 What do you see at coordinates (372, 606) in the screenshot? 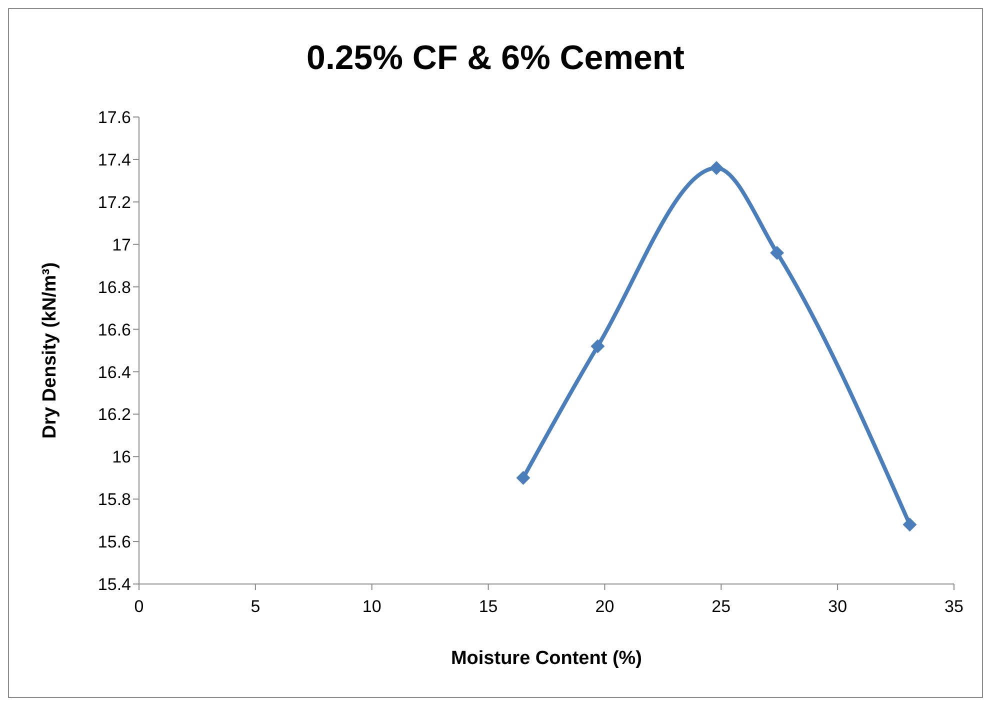
I see `x-tick-label: 10` at bounding box center [372, 606].